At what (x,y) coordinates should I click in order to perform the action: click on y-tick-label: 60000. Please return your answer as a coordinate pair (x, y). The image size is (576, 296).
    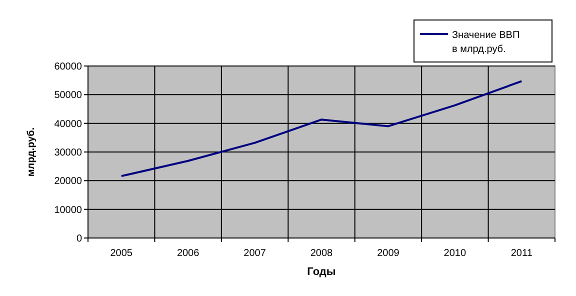
    Looking at the image, I should click on (68, 67).